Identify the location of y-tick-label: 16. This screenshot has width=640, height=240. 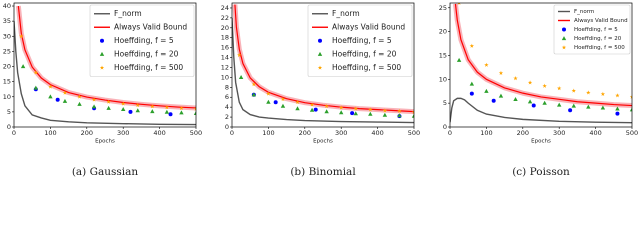
(225, 48).